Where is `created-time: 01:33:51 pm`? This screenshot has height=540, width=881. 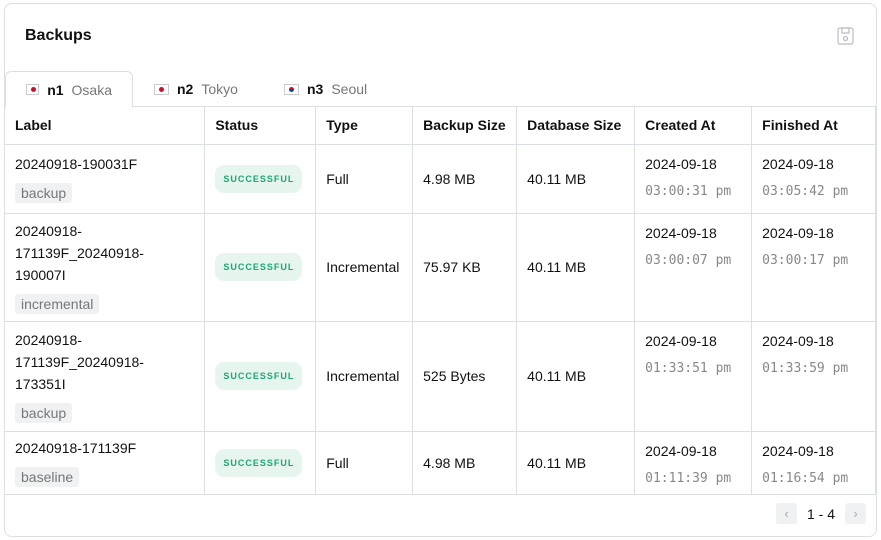 created-time: 01:33:51 pm is located at coordinates (688, 368).